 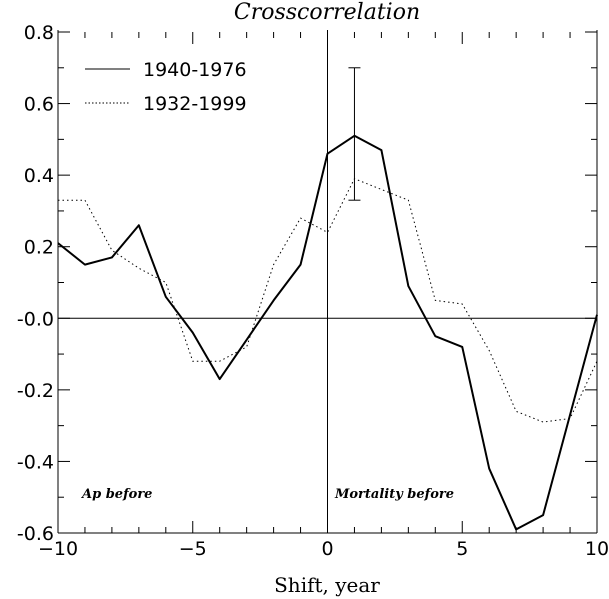 I want to click on x-tick-label: −10, so click(x=58, y=549).